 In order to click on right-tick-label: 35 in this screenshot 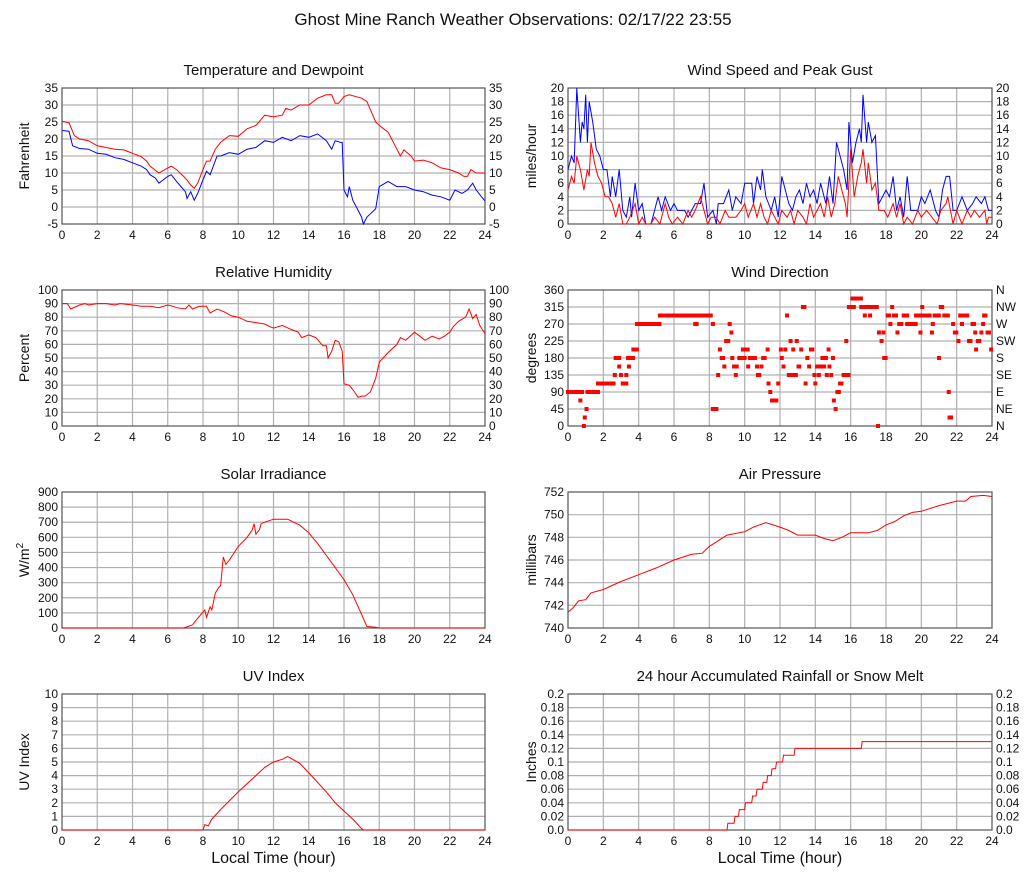, I will do `click(496, 88)`.